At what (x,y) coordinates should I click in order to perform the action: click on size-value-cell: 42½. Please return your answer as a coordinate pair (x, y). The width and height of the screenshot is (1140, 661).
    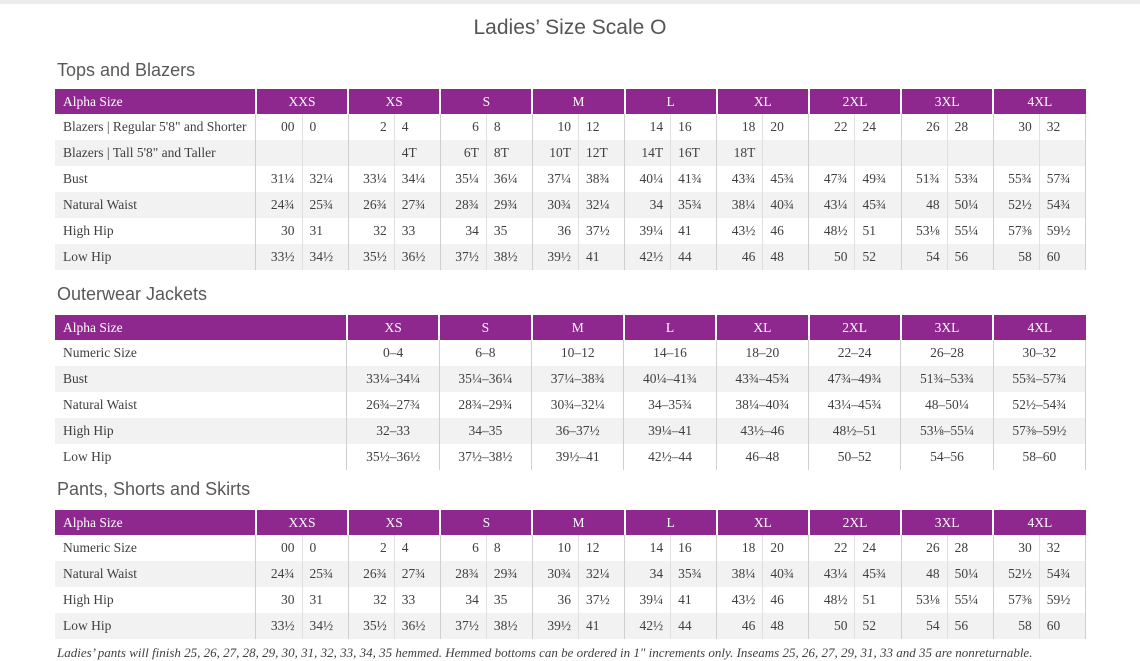
    Looking at the image, I should click on (647, 257).